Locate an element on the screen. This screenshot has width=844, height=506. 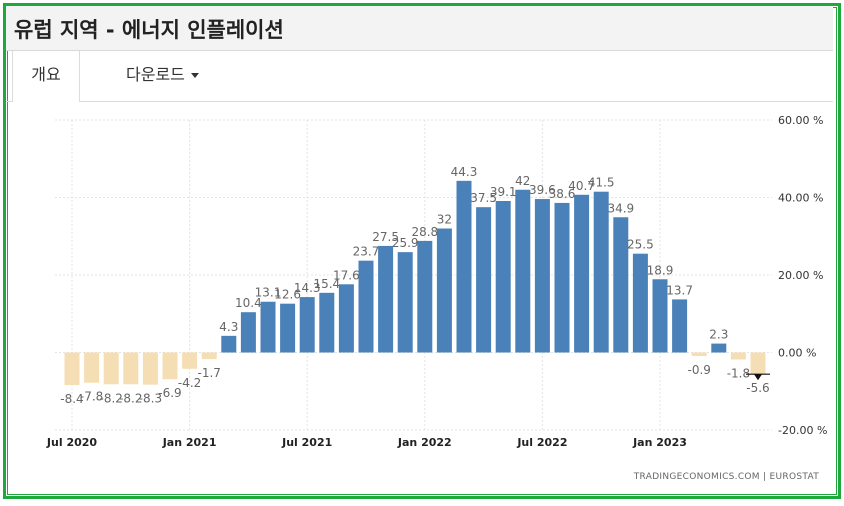
last-value-marker-icon is located at coordinates (758, 377).